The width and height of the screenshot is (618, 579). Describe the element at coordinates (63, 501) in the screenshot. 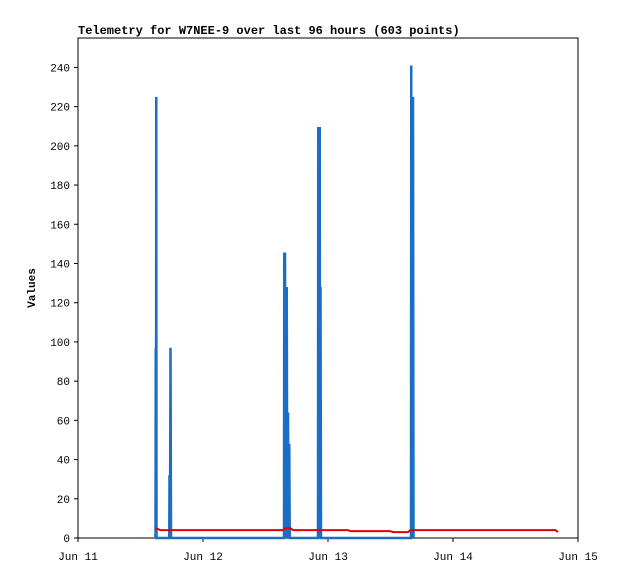

I see `y-tick-label: 20` at that location.